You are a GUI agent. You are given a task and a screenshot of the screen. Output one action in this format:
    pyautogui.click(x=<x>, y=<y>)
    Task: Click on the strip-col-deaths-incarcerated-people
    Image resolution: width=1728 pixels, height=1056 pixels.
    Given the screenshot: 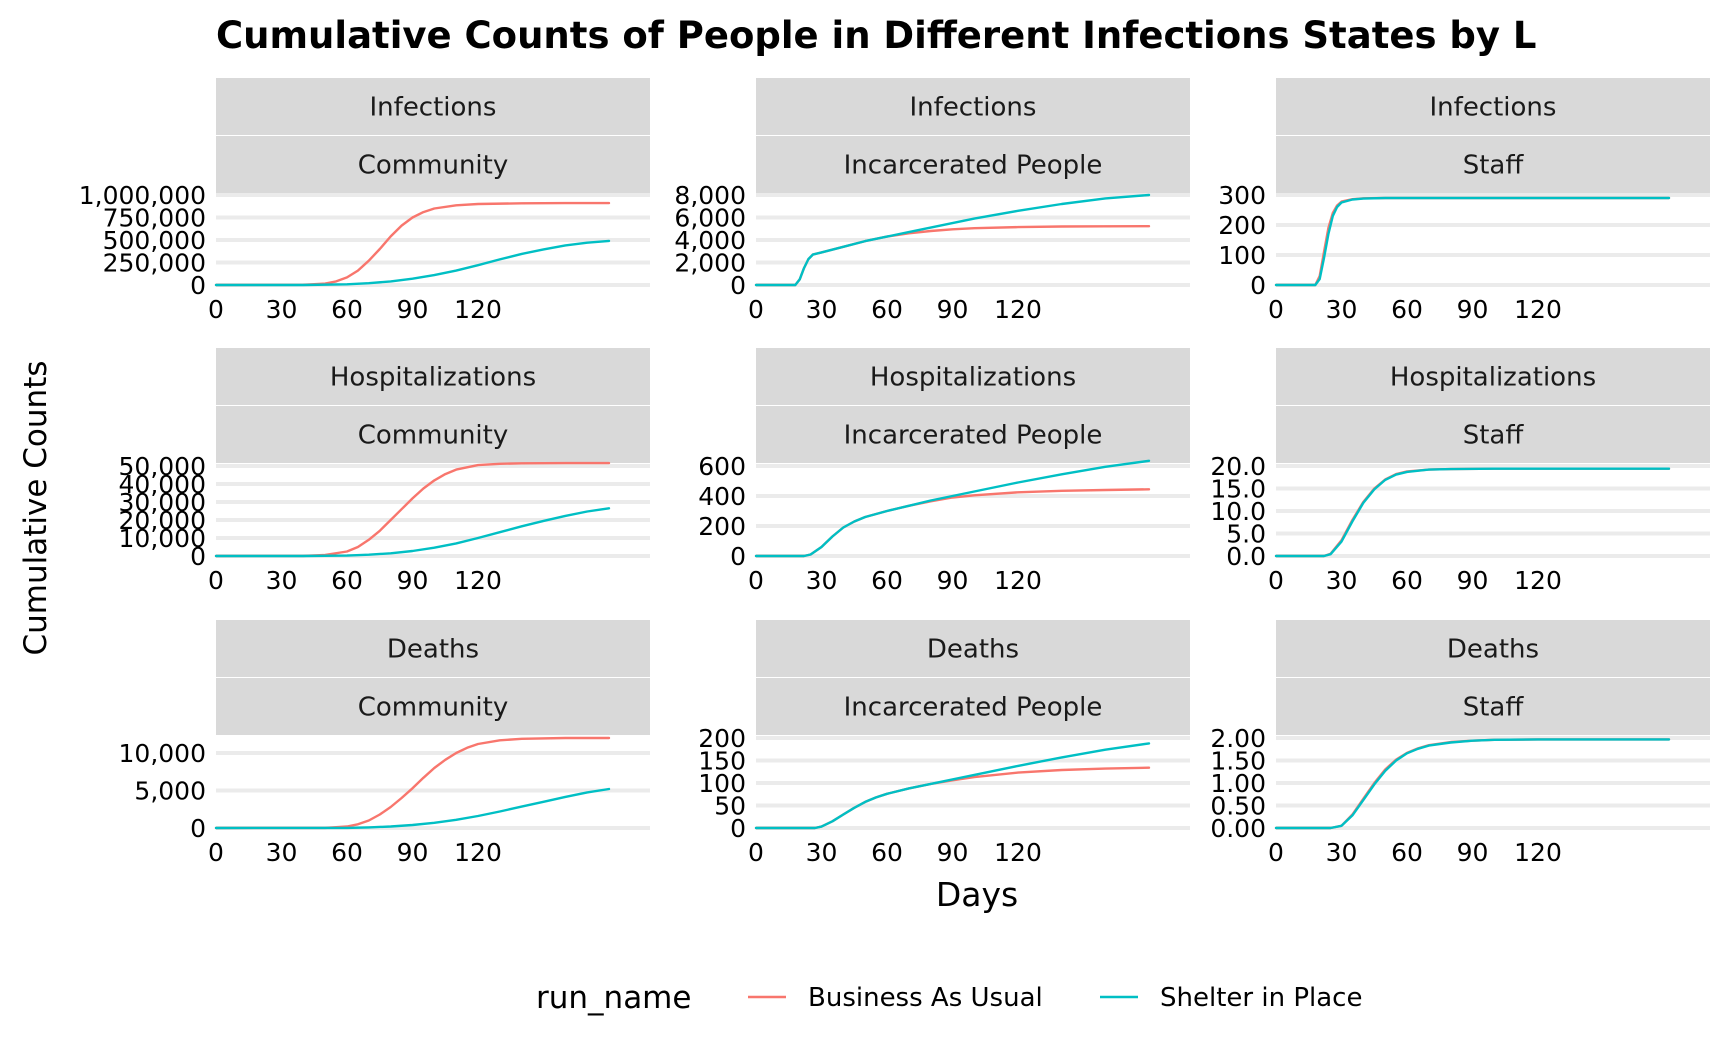 What is the action you would take?
    pyautogui.click(x=973, y=706)
    